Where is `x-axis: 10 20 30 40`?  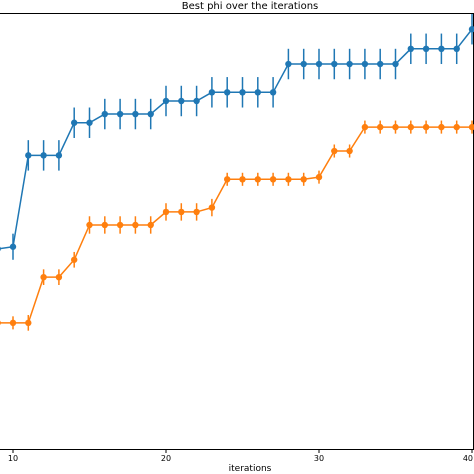
x-axis: 10 20 30 40 is located at coordinates (240, 456).